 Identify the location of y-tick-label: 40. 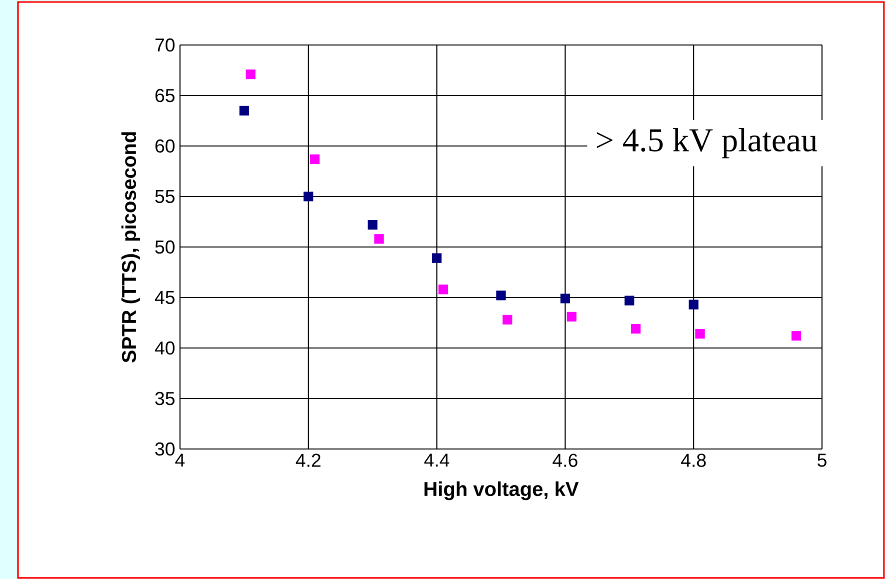
(164, 348).